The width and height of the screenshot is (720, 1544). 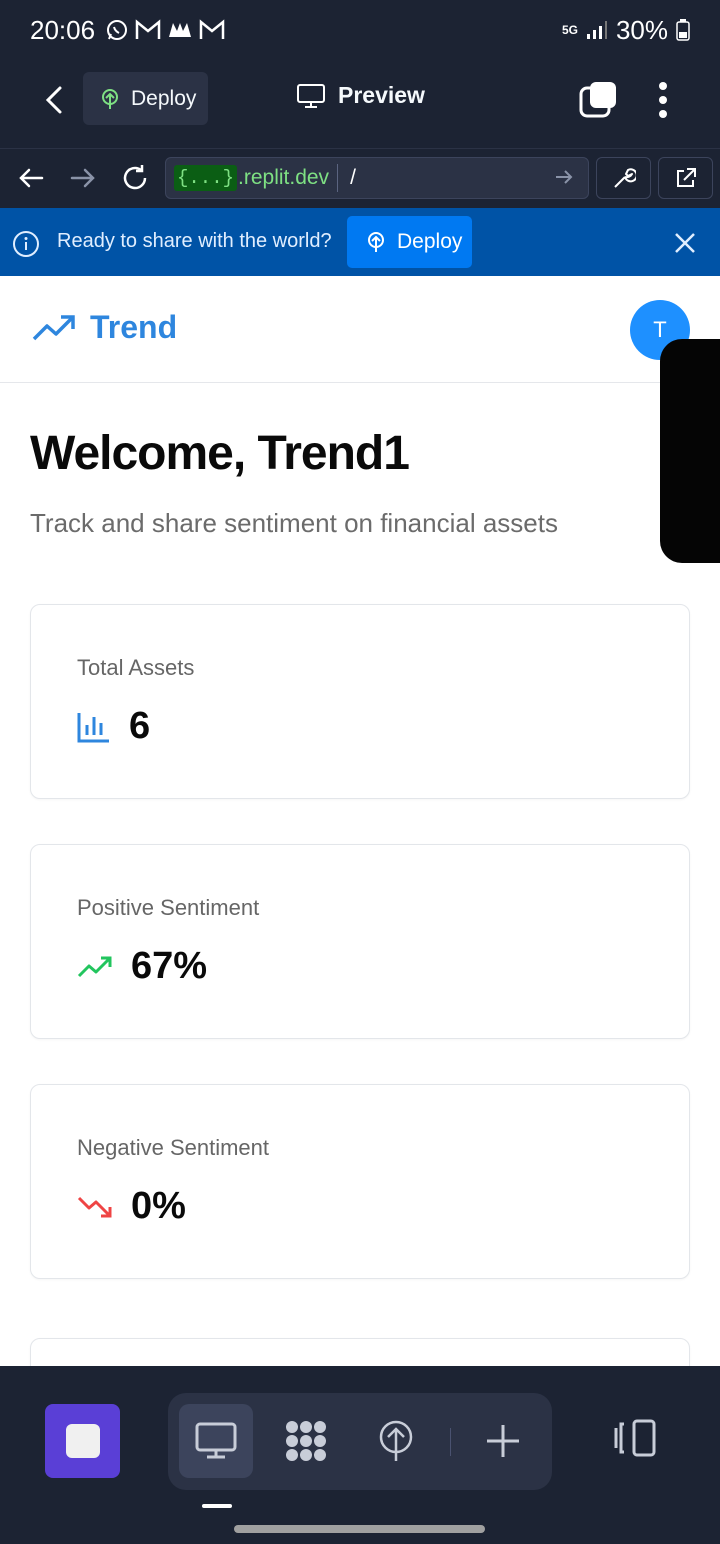 I want to click on banner-text: Ready to share with the world?, so click(x=194, y=241).